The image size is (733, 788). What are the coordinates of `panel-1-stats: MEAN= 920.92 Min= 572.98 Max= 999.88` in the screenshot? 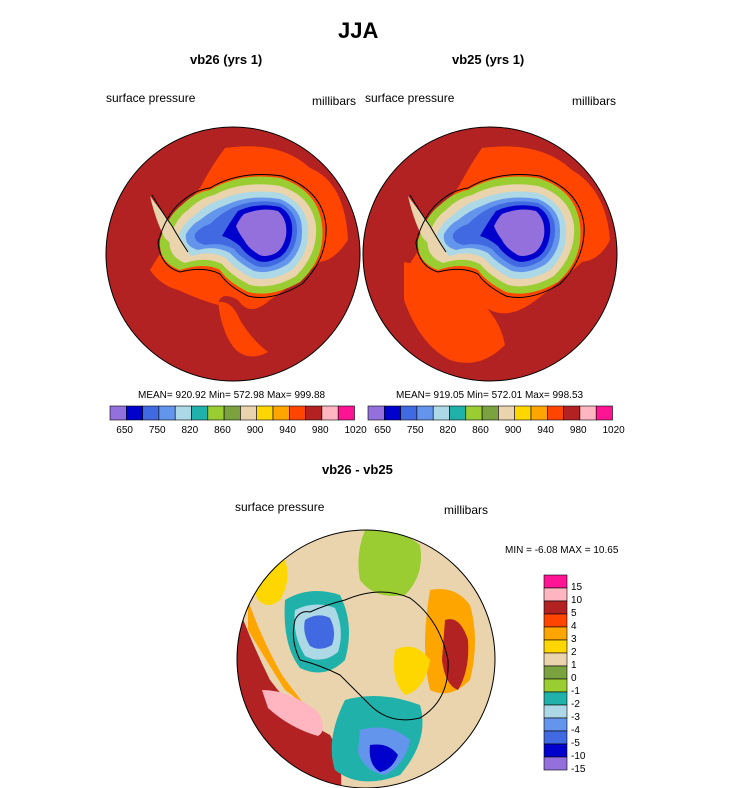 It's located at (232, 395).